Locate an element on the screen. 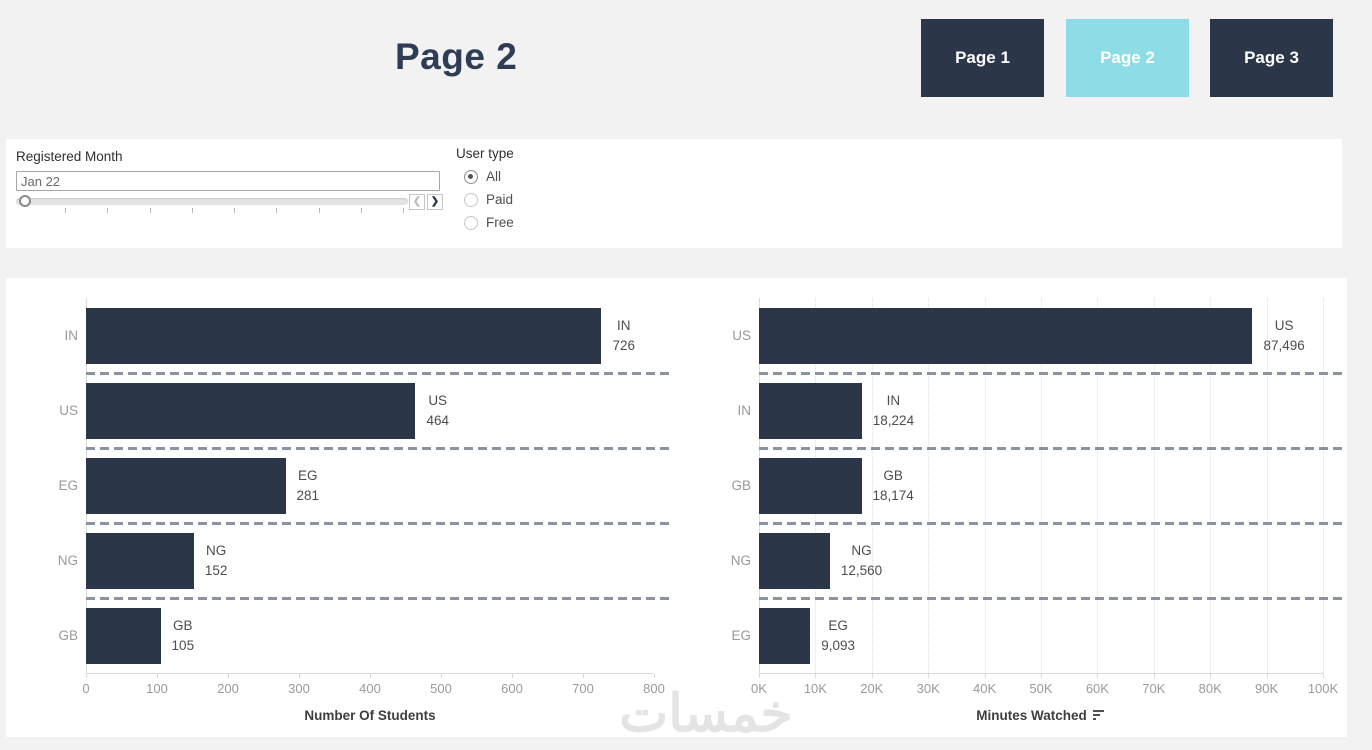 The width and height of the screenshot is (1372, 750). x-tick-label: 0 is located at coordinates (86, 688).